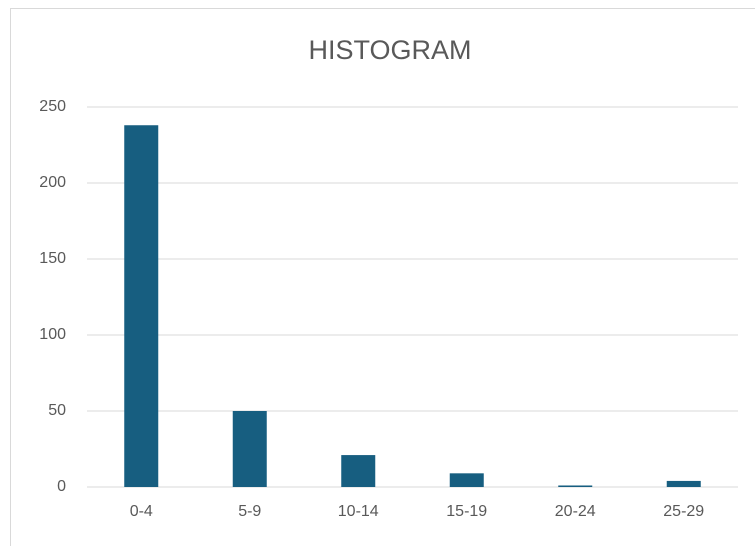 The height and width of the screenshot is (546, 755). Describe the element at coordinates (358, 511) in the screenshot. I see `x-tick-label: 10-14` at that location.